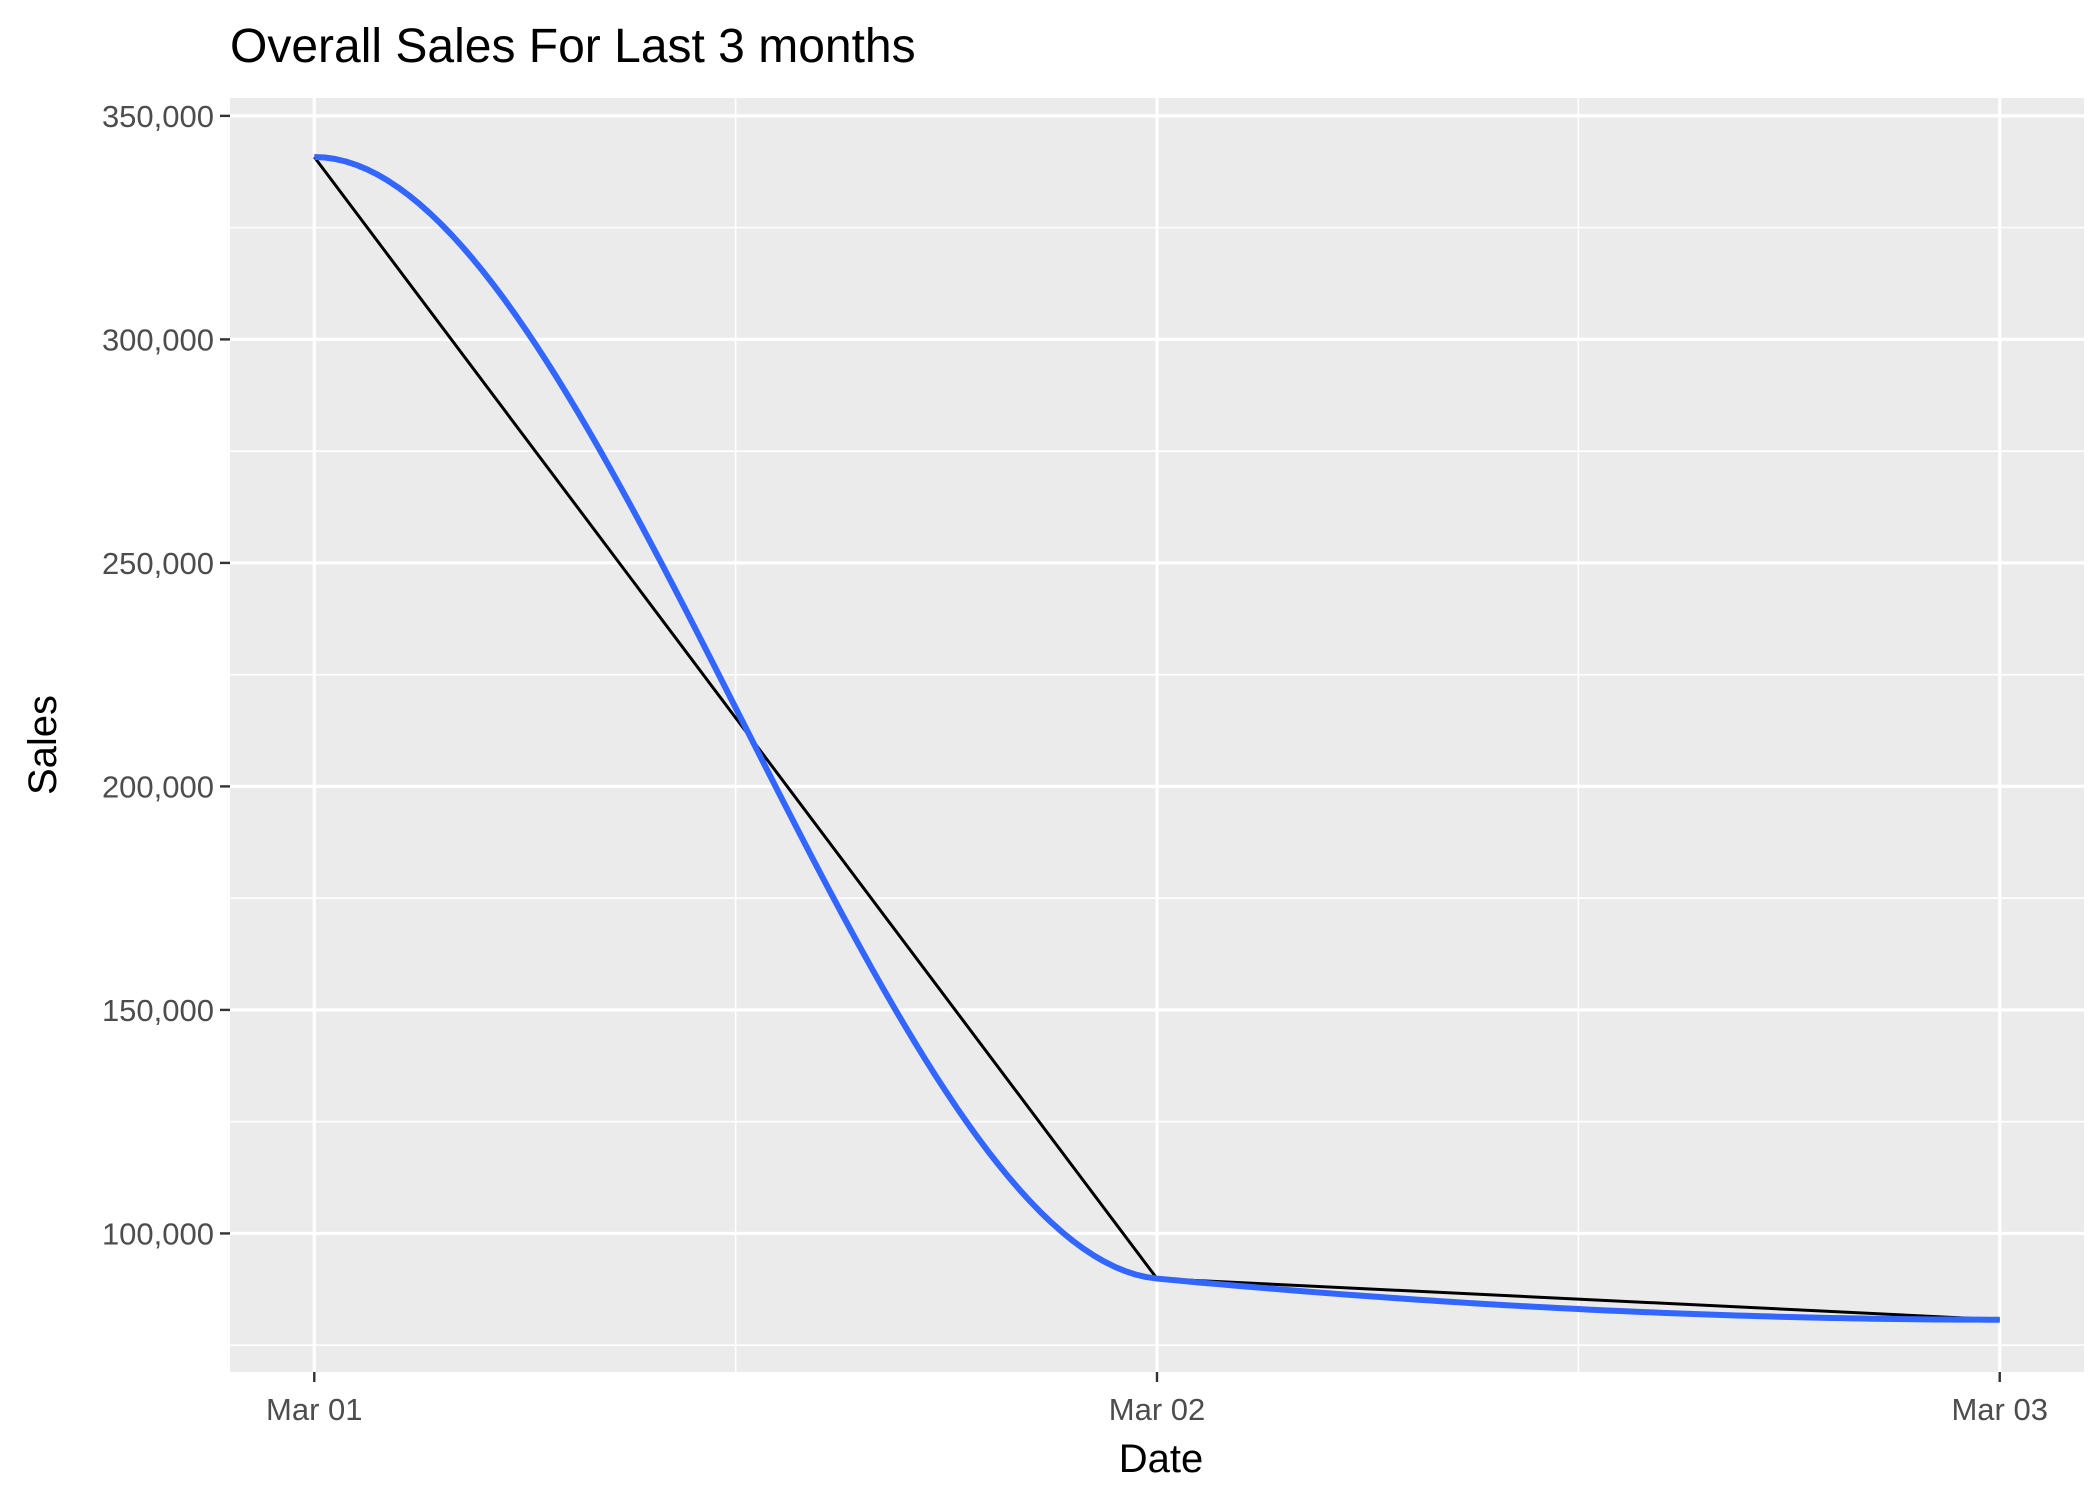 Image resolution: width=2100 pixels, height=1499 pixels. I want to click on chart-title: Overall Sales For Last 3 months, so click(573, 46).